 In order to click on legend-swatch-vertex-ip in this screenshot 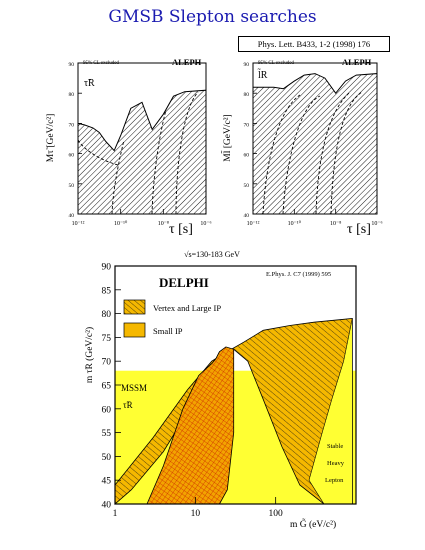, I will do `click(134, 307)`.